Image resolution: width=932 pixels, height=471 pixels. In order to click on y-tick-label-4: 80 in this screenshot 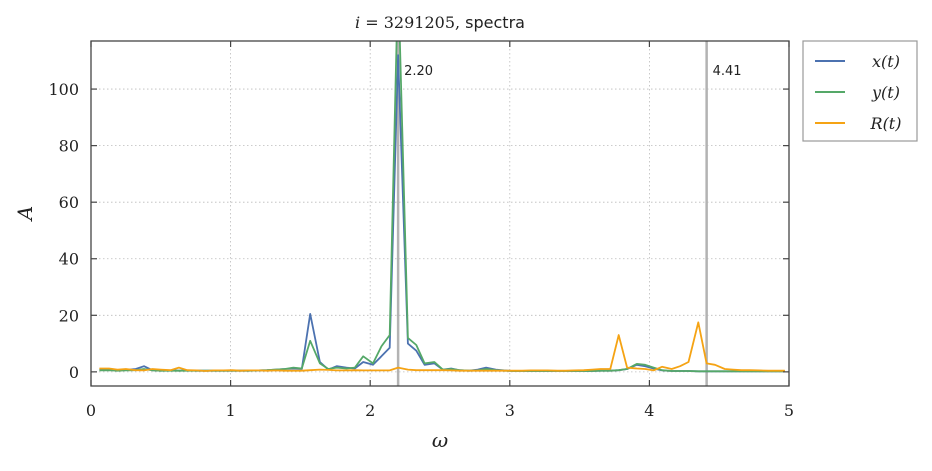, I will do `click(69, 146)`.